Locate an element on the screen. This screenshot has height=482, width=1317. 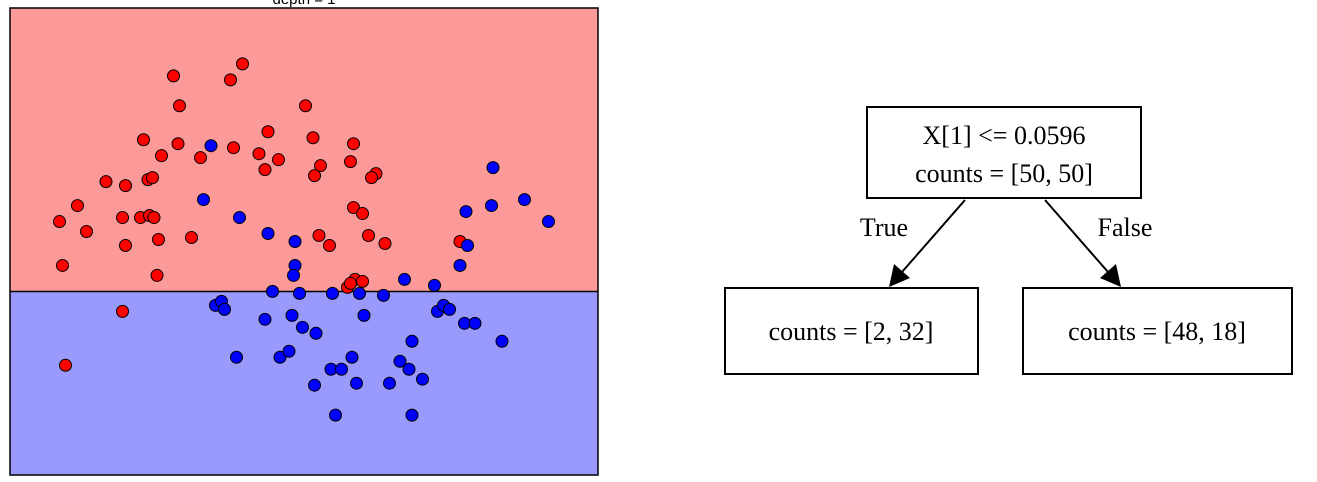
node-label: counts = [48, 18] is located at coordinates (1157, 331).